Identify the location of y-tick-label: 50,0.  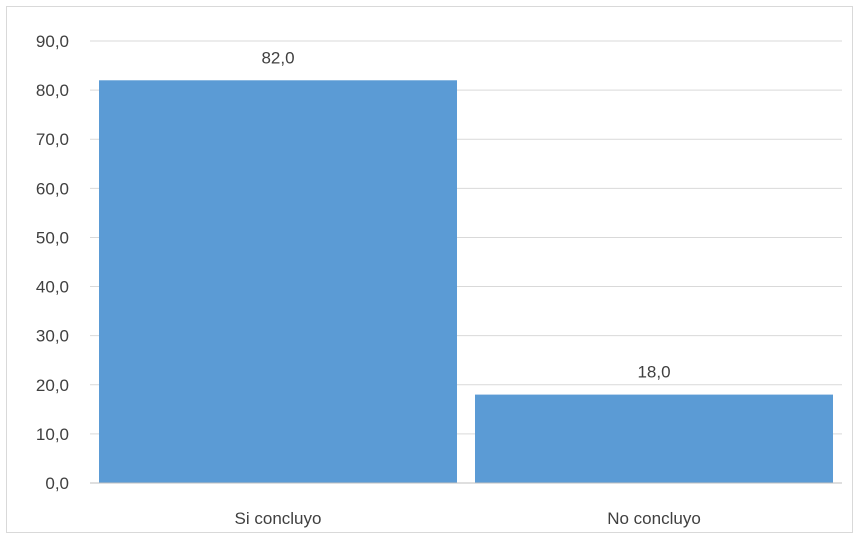
(52, 237).